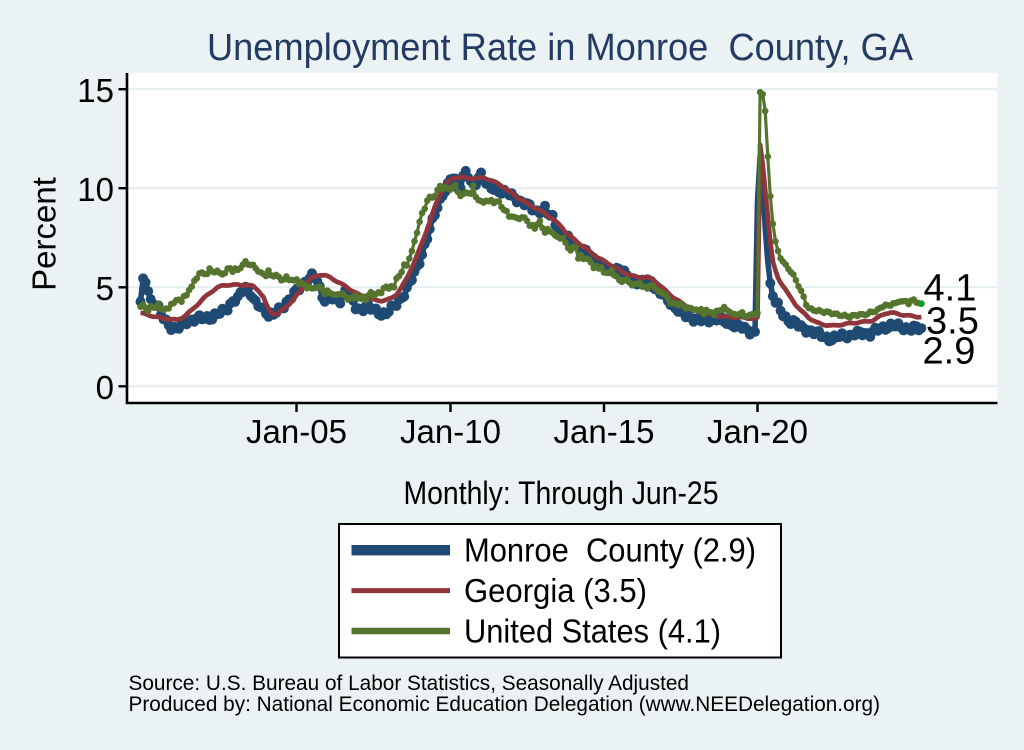  Describe the element at coordinates (592, 630) in the screenshot. I see `svg-text: United States (4.1)` at that location.